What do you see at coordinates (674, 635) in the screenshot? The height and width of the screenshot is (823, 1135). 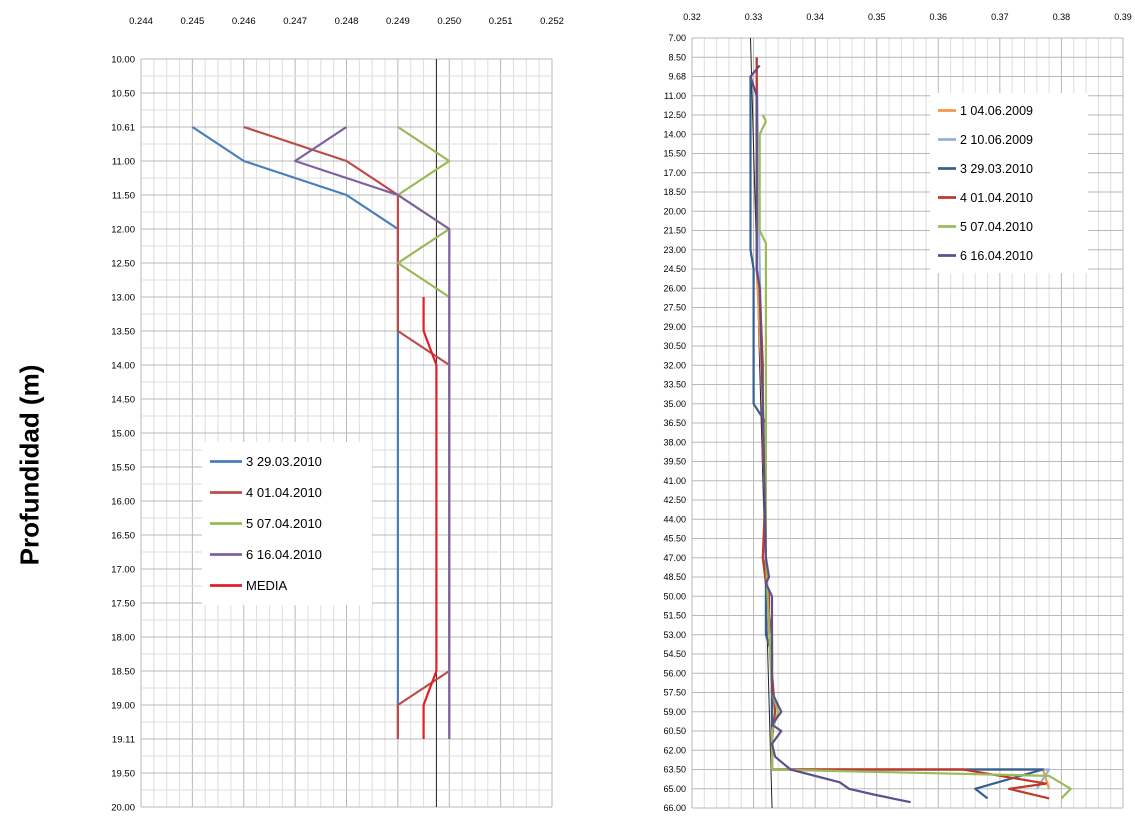 I see `y-tick-label: 53.00` at bounding box center [674, 635].